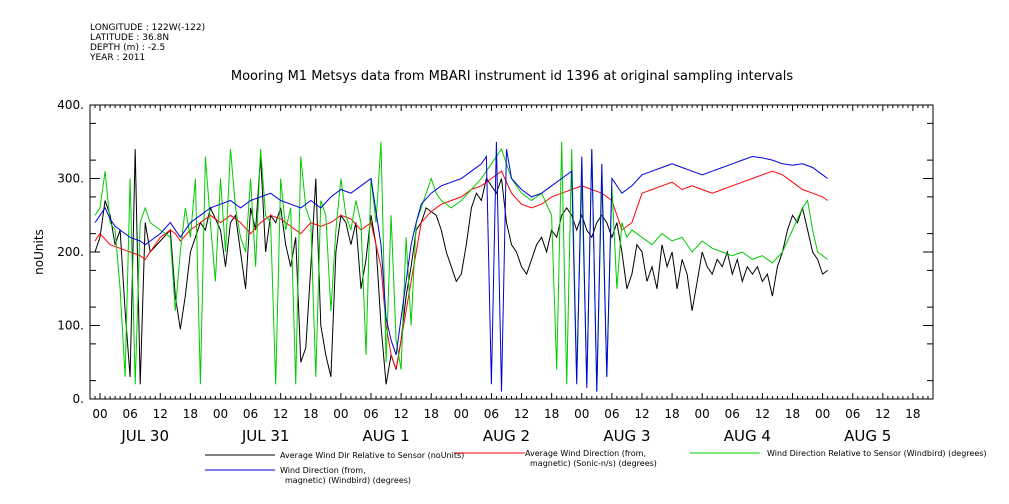 The image size is (1009, 504). What do you see at coordinates (70, 105) in the screenshot?
I see `y-tick-label: 400.` at bounding box center [70, 105].